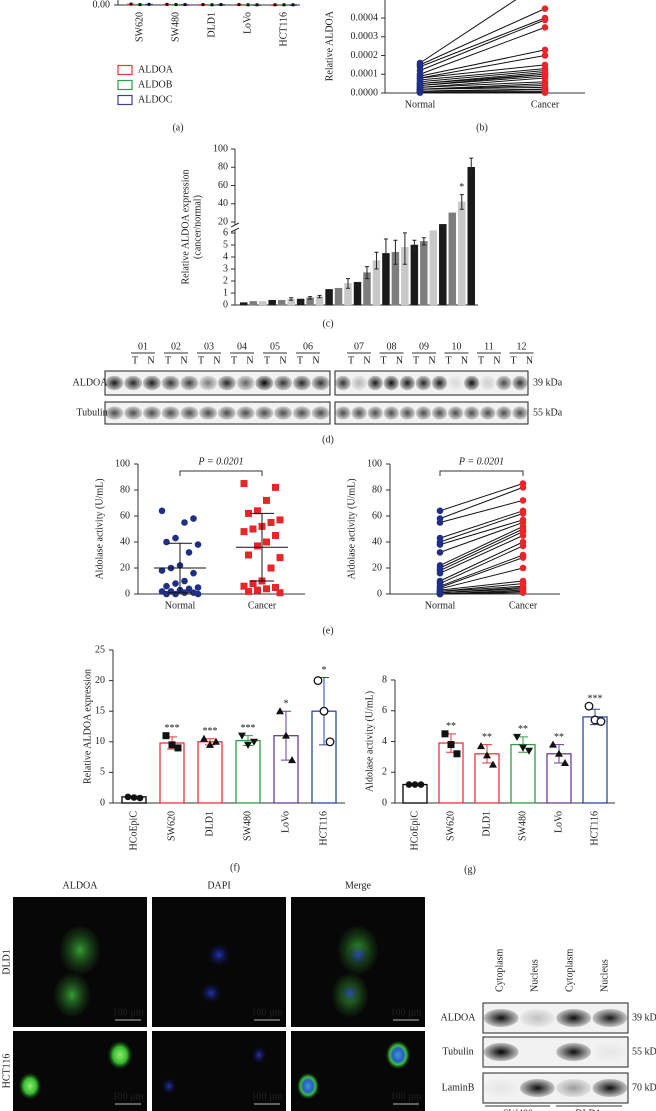  What do you see at coordinates (365, 74) in the screenshot?
I see `y-tick-label: 0.0001` at bounding box center [365, 74].